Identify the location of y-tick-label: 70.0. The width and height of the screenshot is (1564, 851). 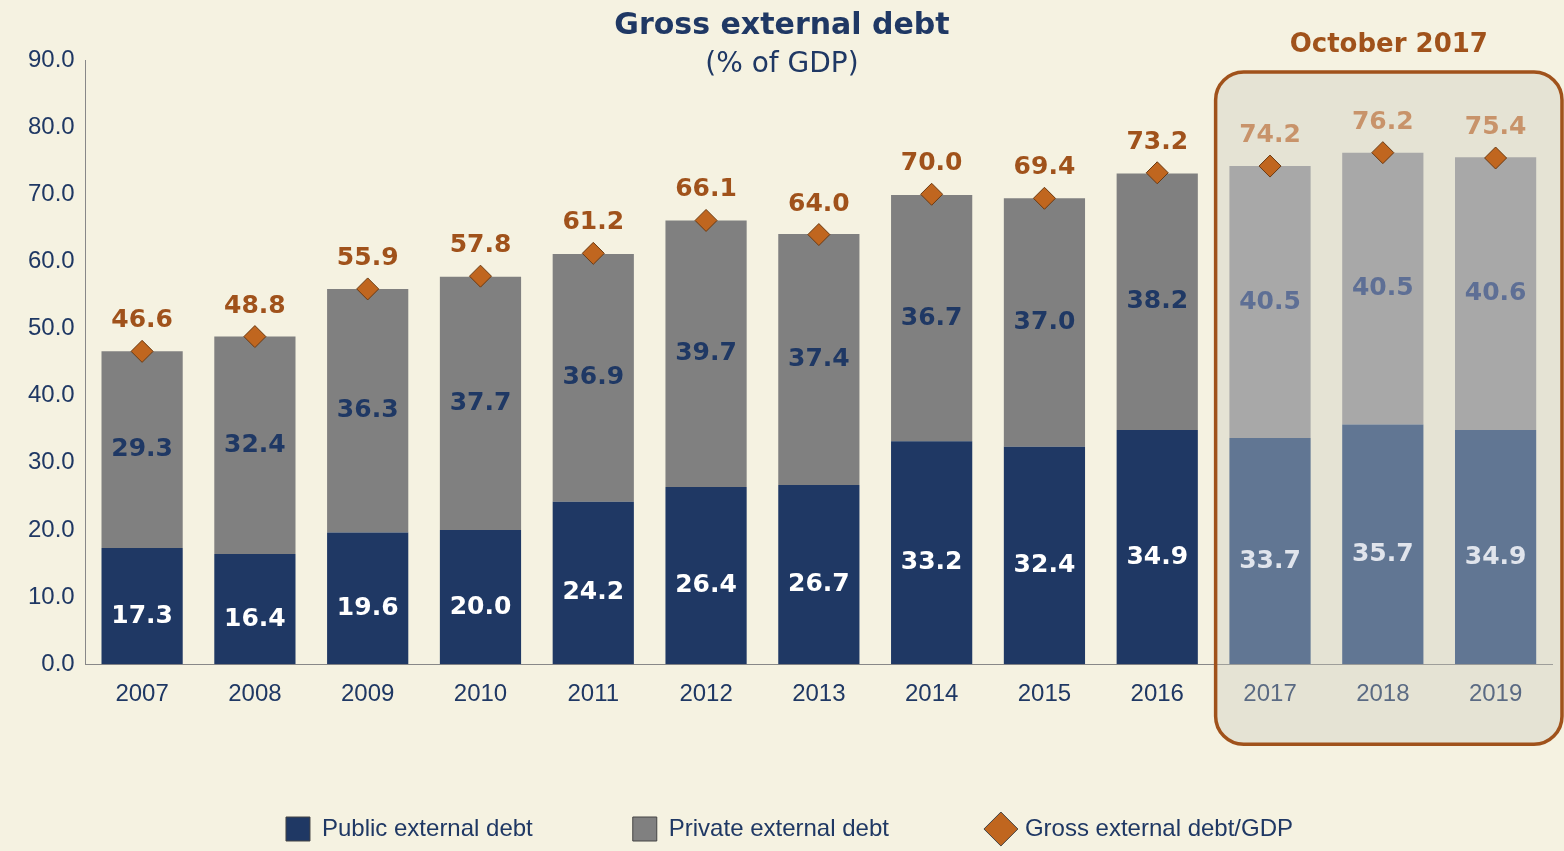
(51, 192).